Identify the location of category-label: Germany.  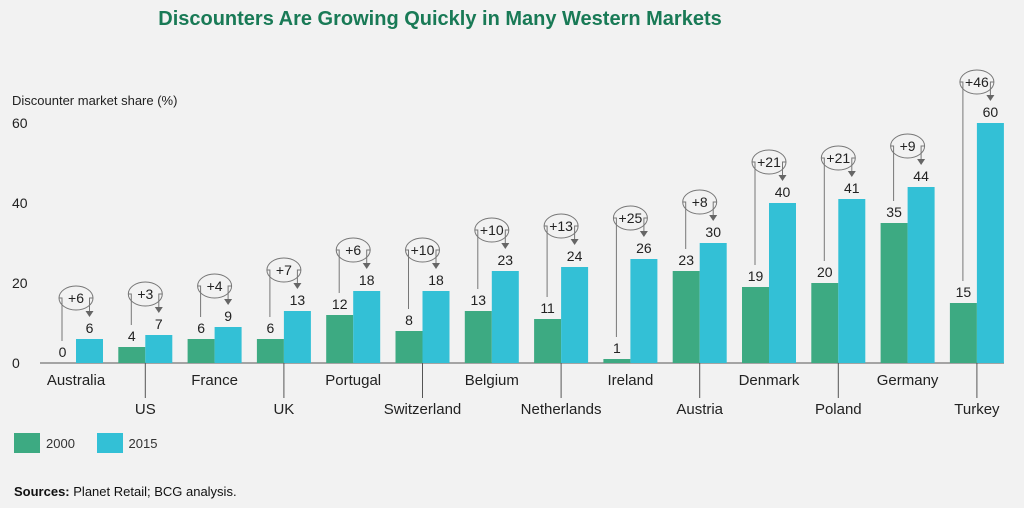
(908, 380).